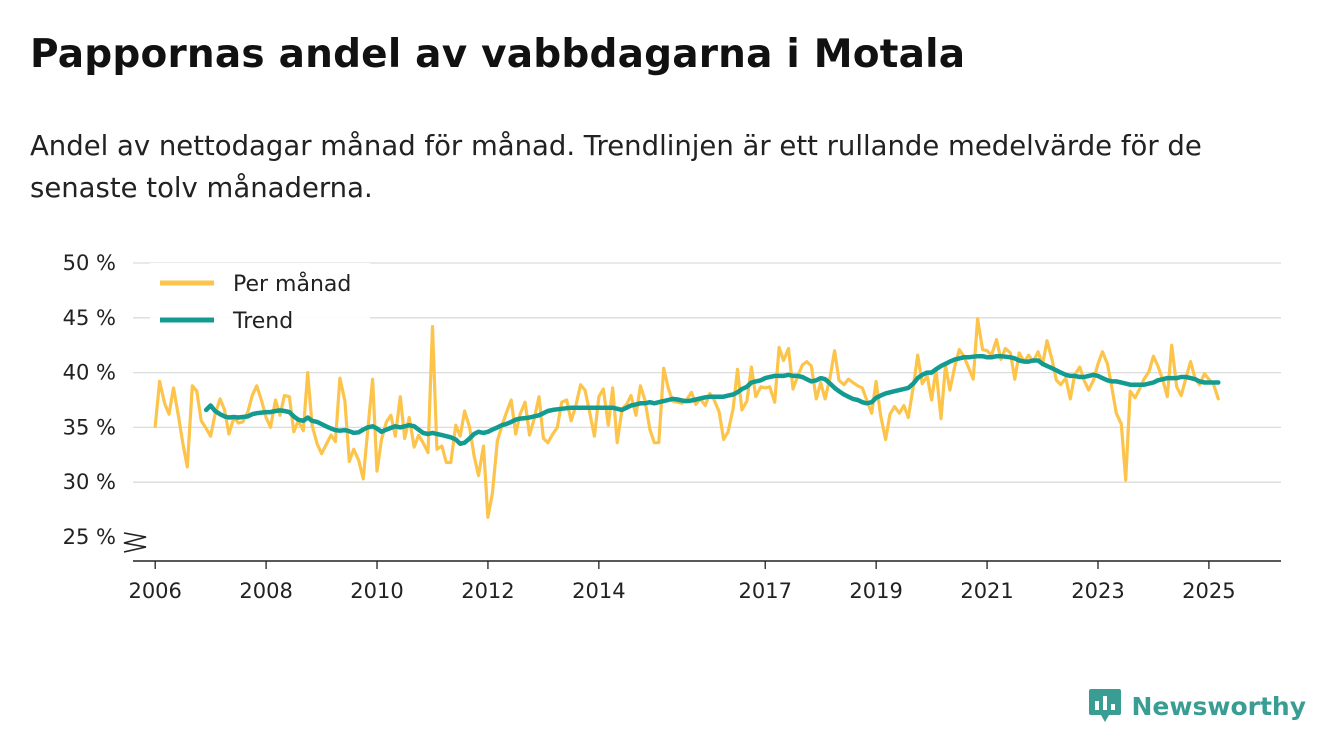 Image resolution: width=1340 pixels, height=753 pixels. What do you see at coordinates (154, 591) in the screenshot?
I see `x-tick-label: 2006` at bounding box center [154, 591].